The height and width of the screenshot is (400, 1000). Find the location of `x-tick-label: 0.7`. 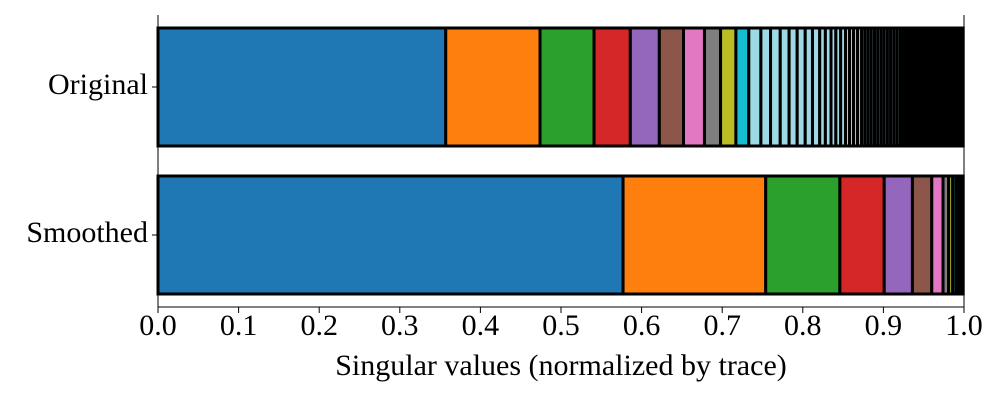

x-tick-label: 0.7 is located at coordinates (722, 325).